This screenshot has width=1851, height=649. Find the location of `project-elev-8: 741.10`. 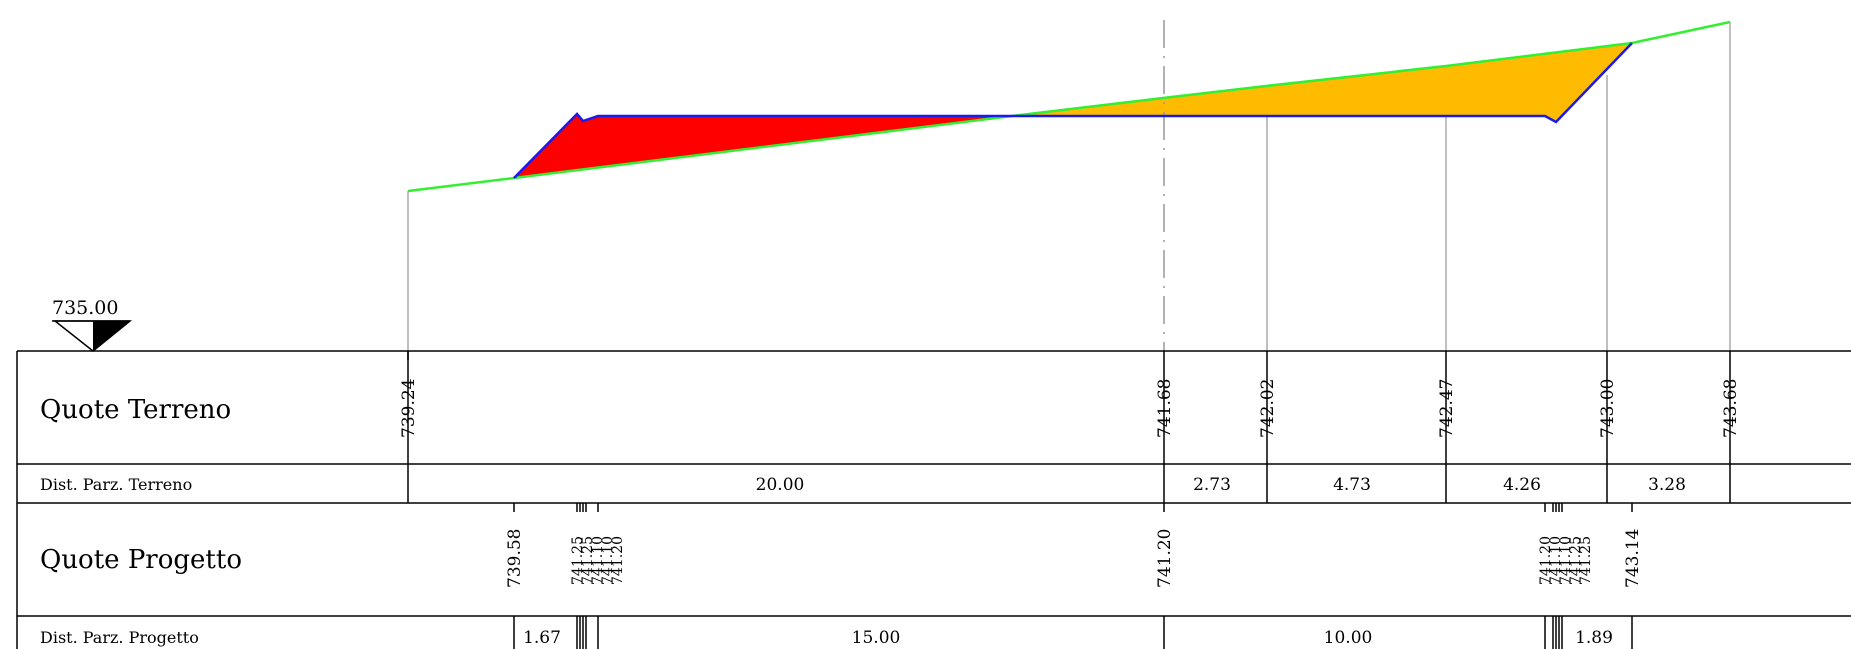

project-elev-8: 741.10 is located at coordinates (1556, 560).